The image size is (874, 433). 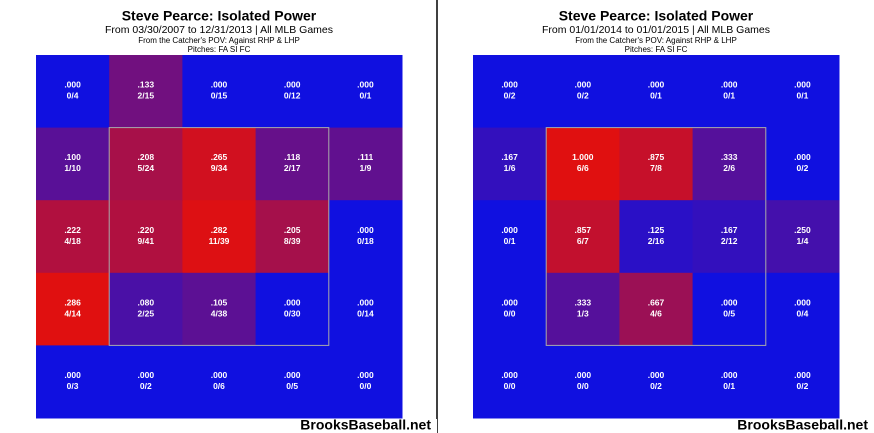 What do you see at coordinates (146, 85) in the screenshot?
I see `cell-value-label: .133` at bounding box center [146, 85].